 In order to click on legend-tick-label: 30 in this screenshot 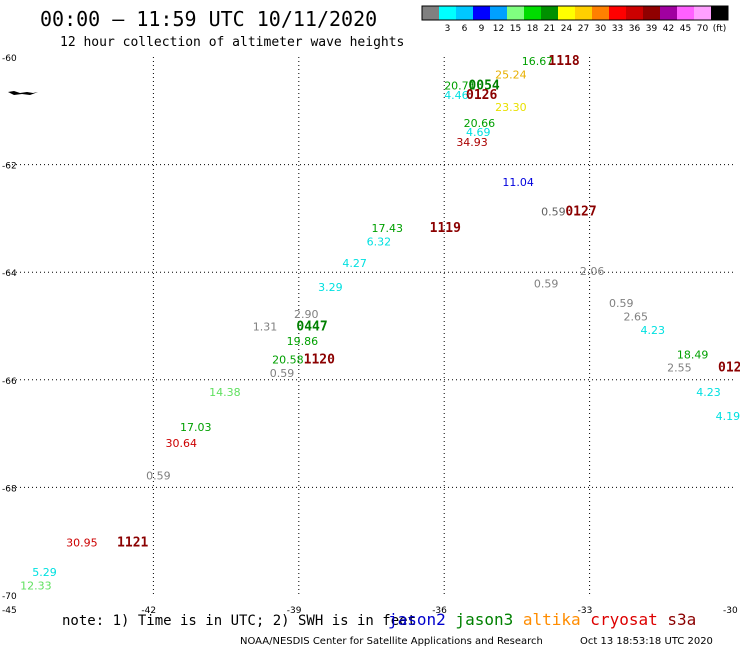, I will do `click(601, 29)`.